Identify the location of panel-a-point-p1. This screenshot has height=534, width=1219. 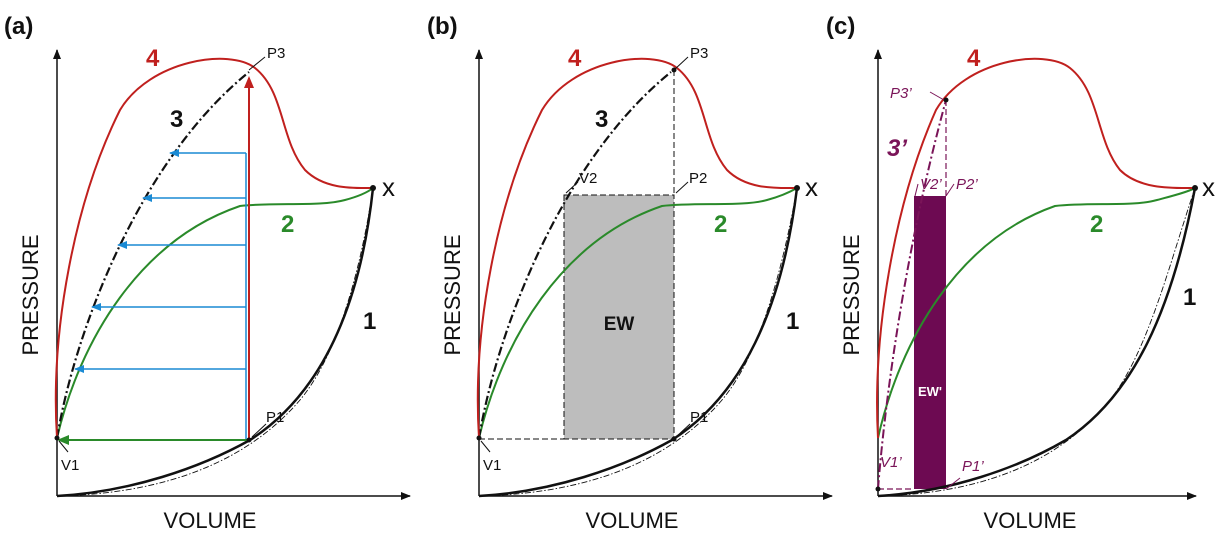
(249, 440).